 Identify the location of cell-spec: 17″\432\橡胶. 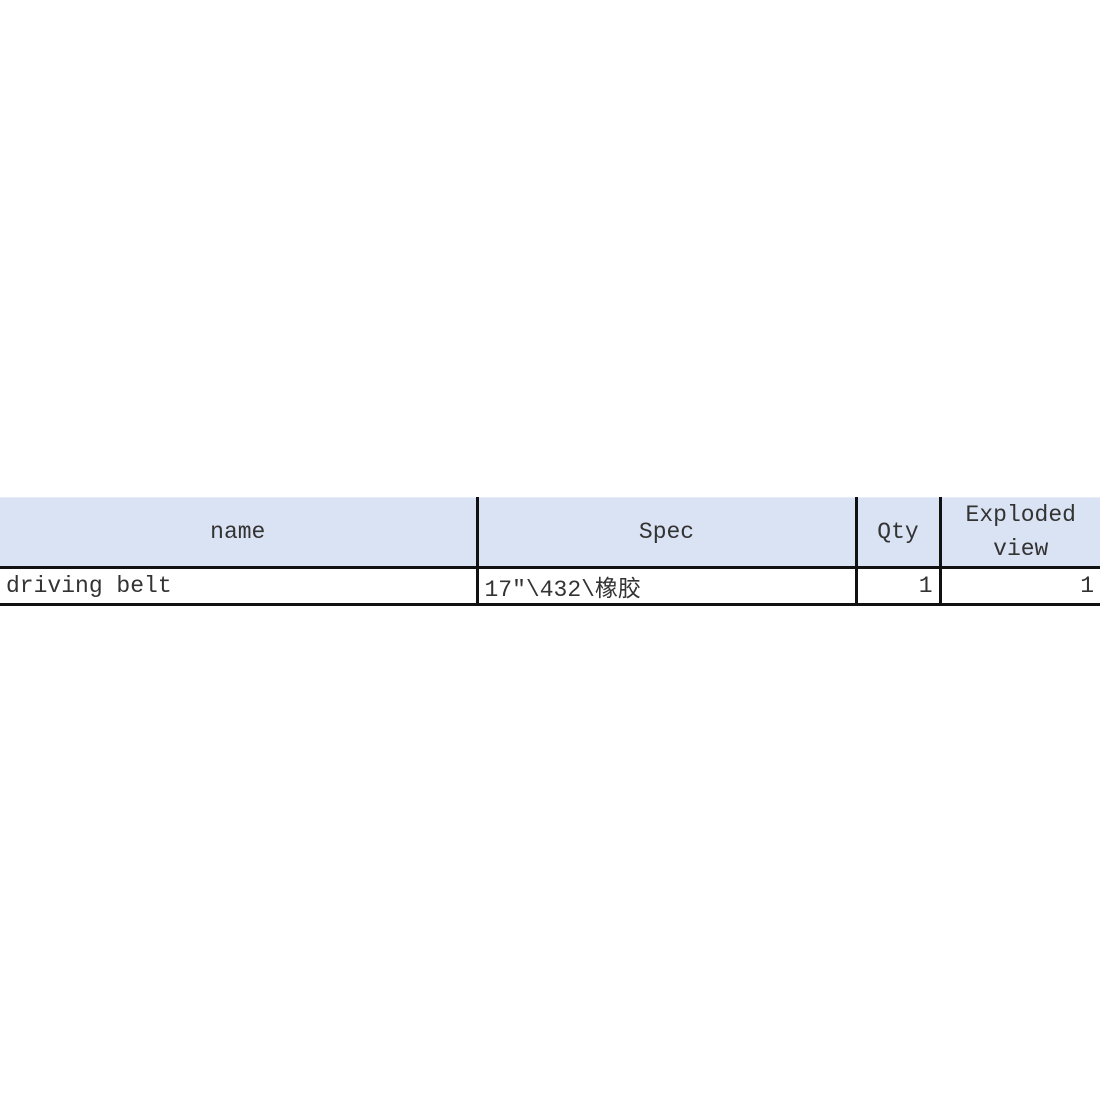
(667, 586).